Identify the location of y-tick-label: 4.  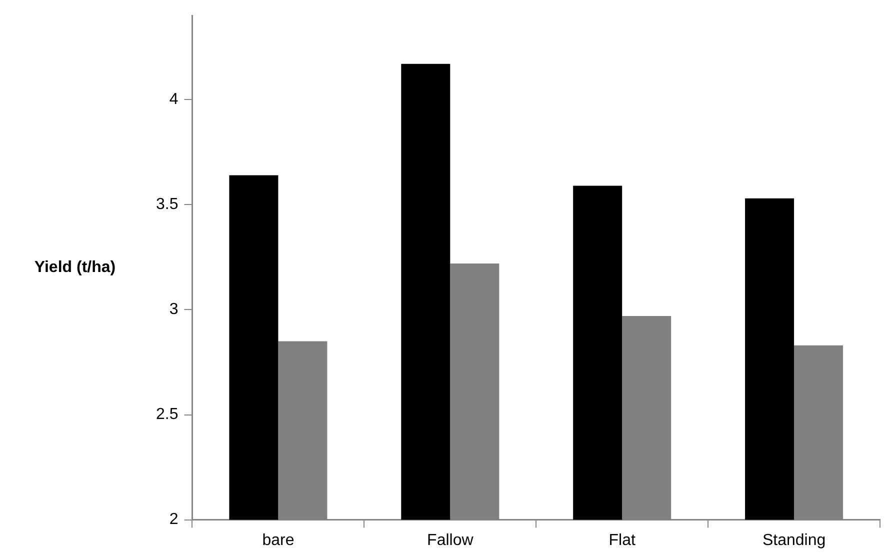
(173, 99).